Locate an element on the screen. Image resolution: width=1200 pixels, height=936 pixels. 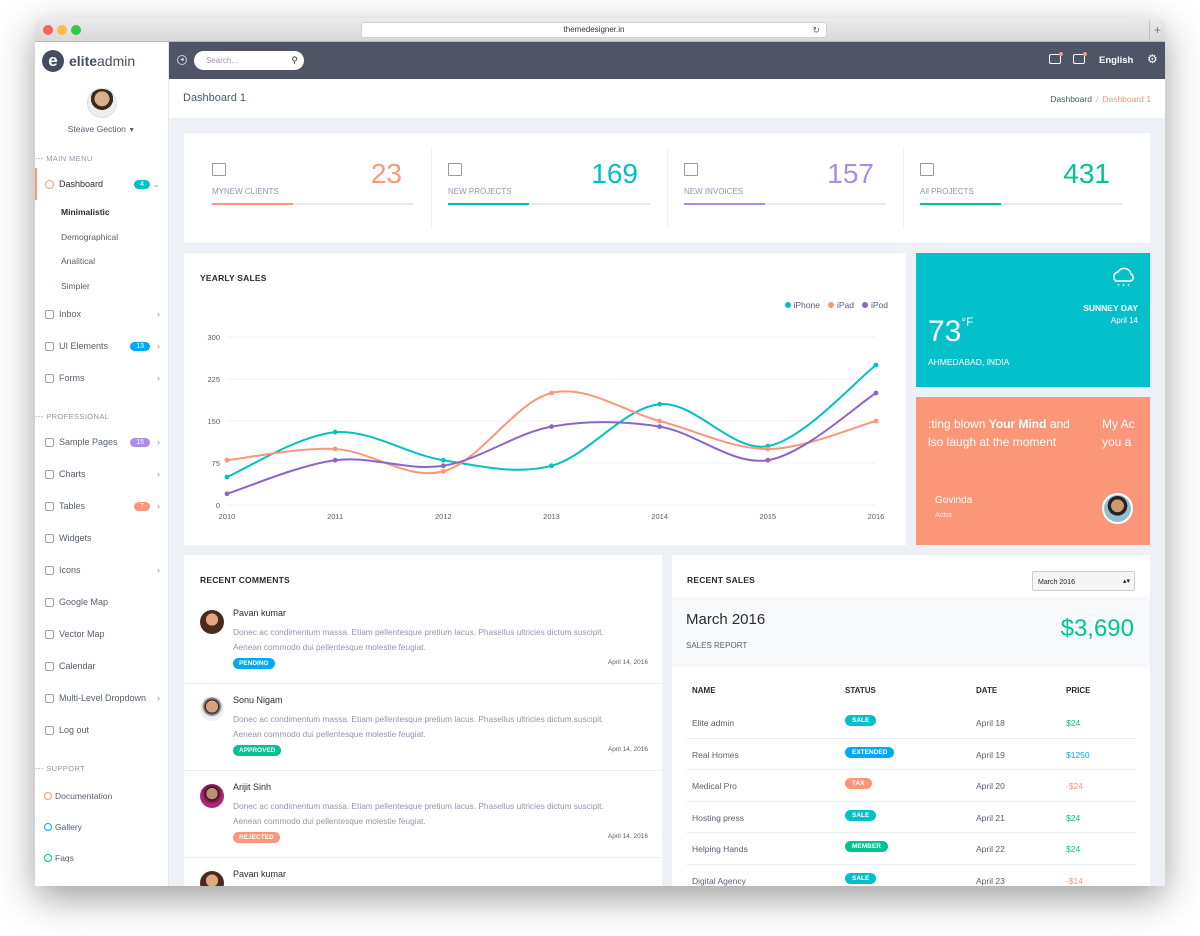
data-point-ipod is located at coordinates (443, 466).